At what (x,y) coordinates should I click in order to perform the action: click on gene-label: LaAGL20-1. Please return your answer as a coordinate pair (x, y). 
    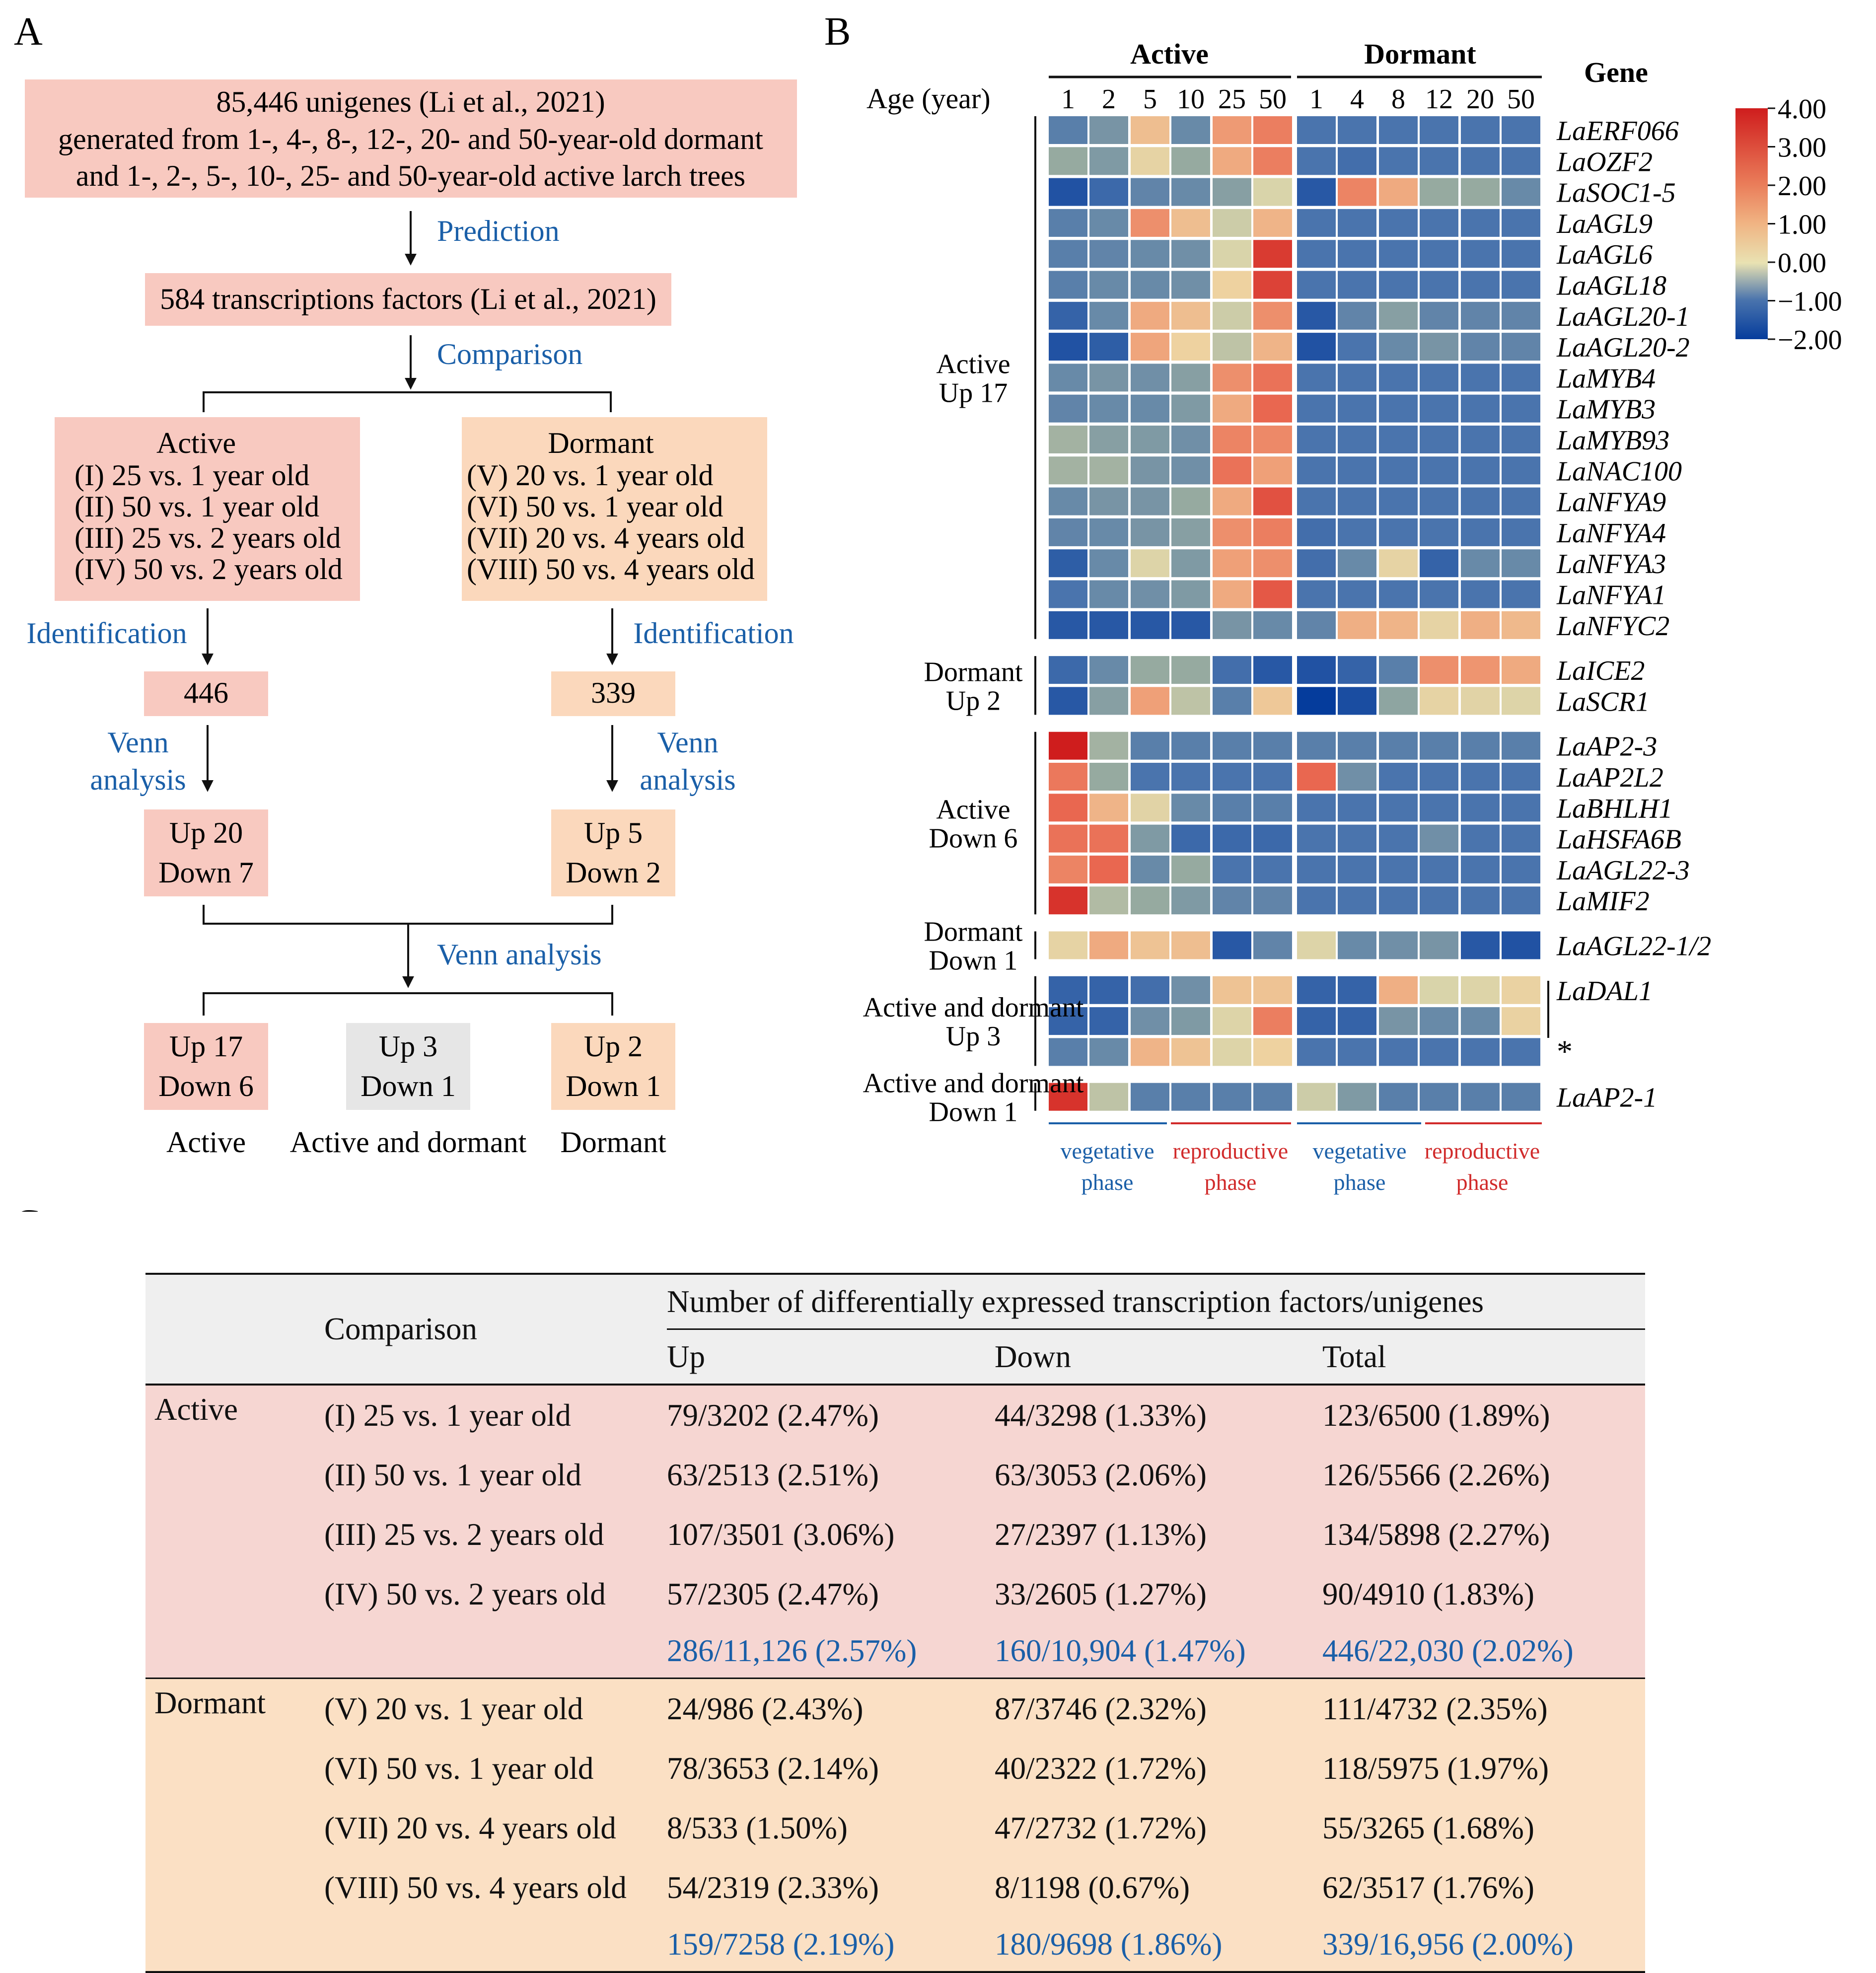
    Looking at the image, I should click on (1623, 316).